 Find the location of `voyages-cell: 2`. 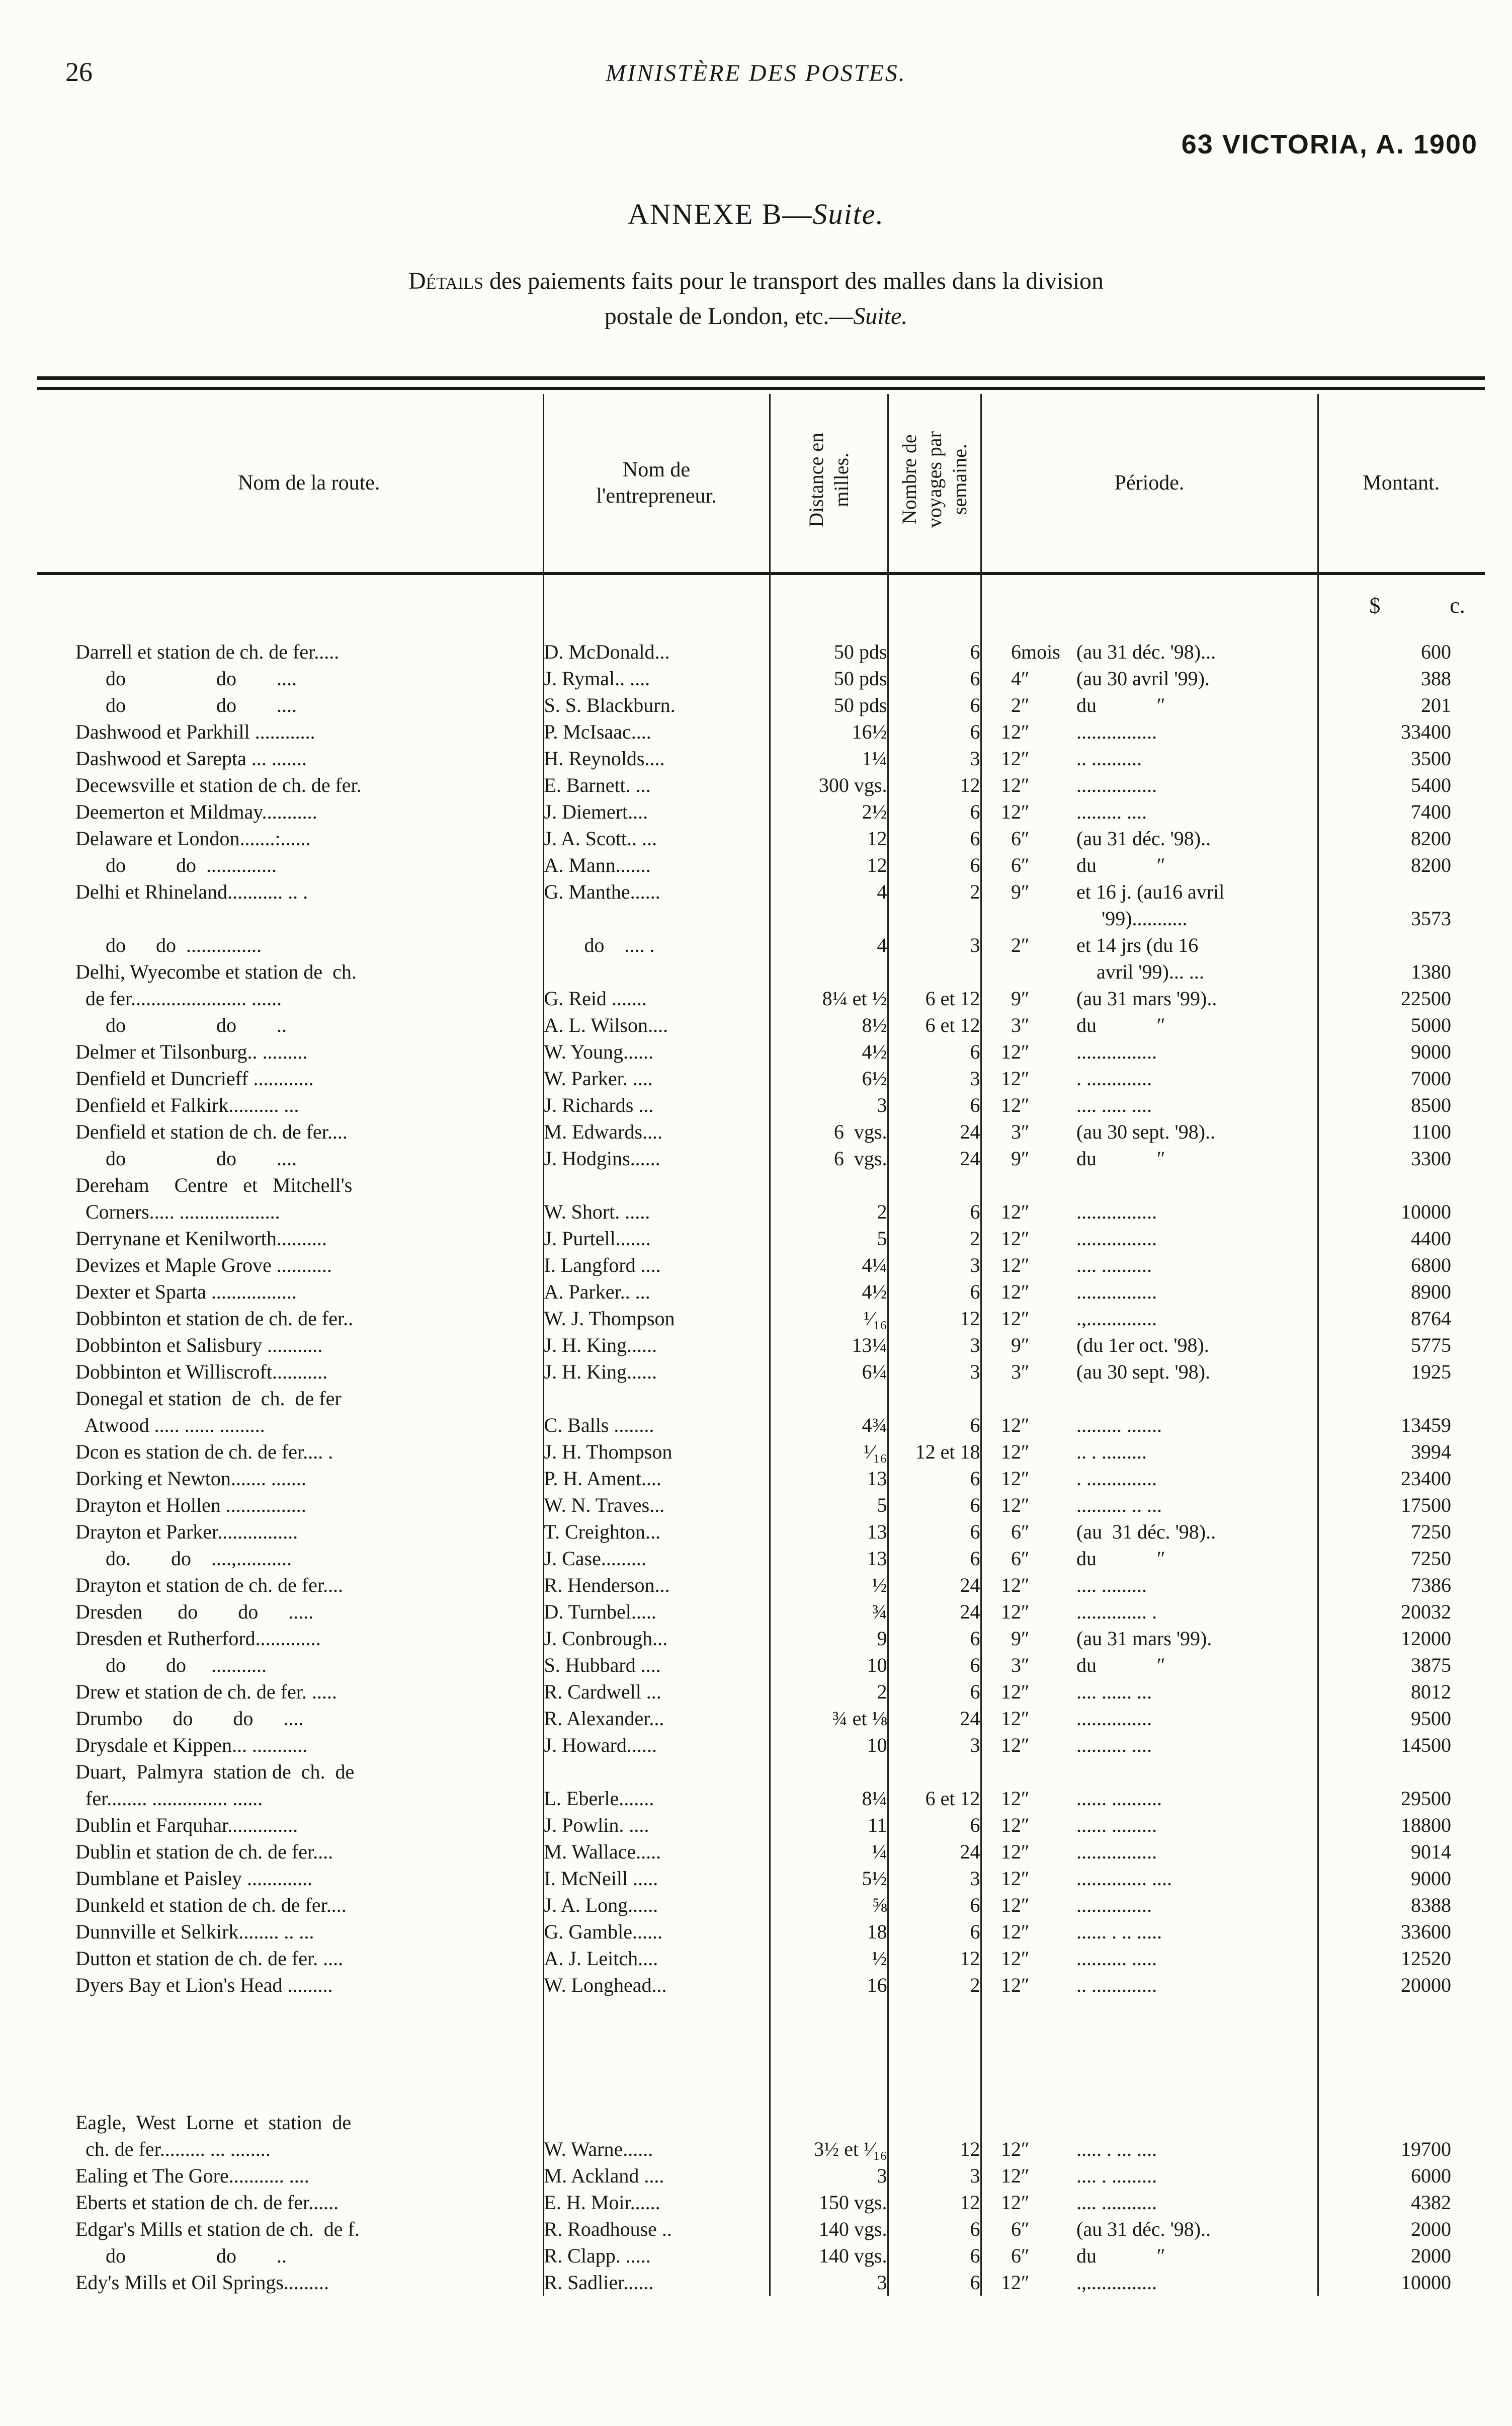

voyages-cell: 2 is located at coordinates (935, 1985).